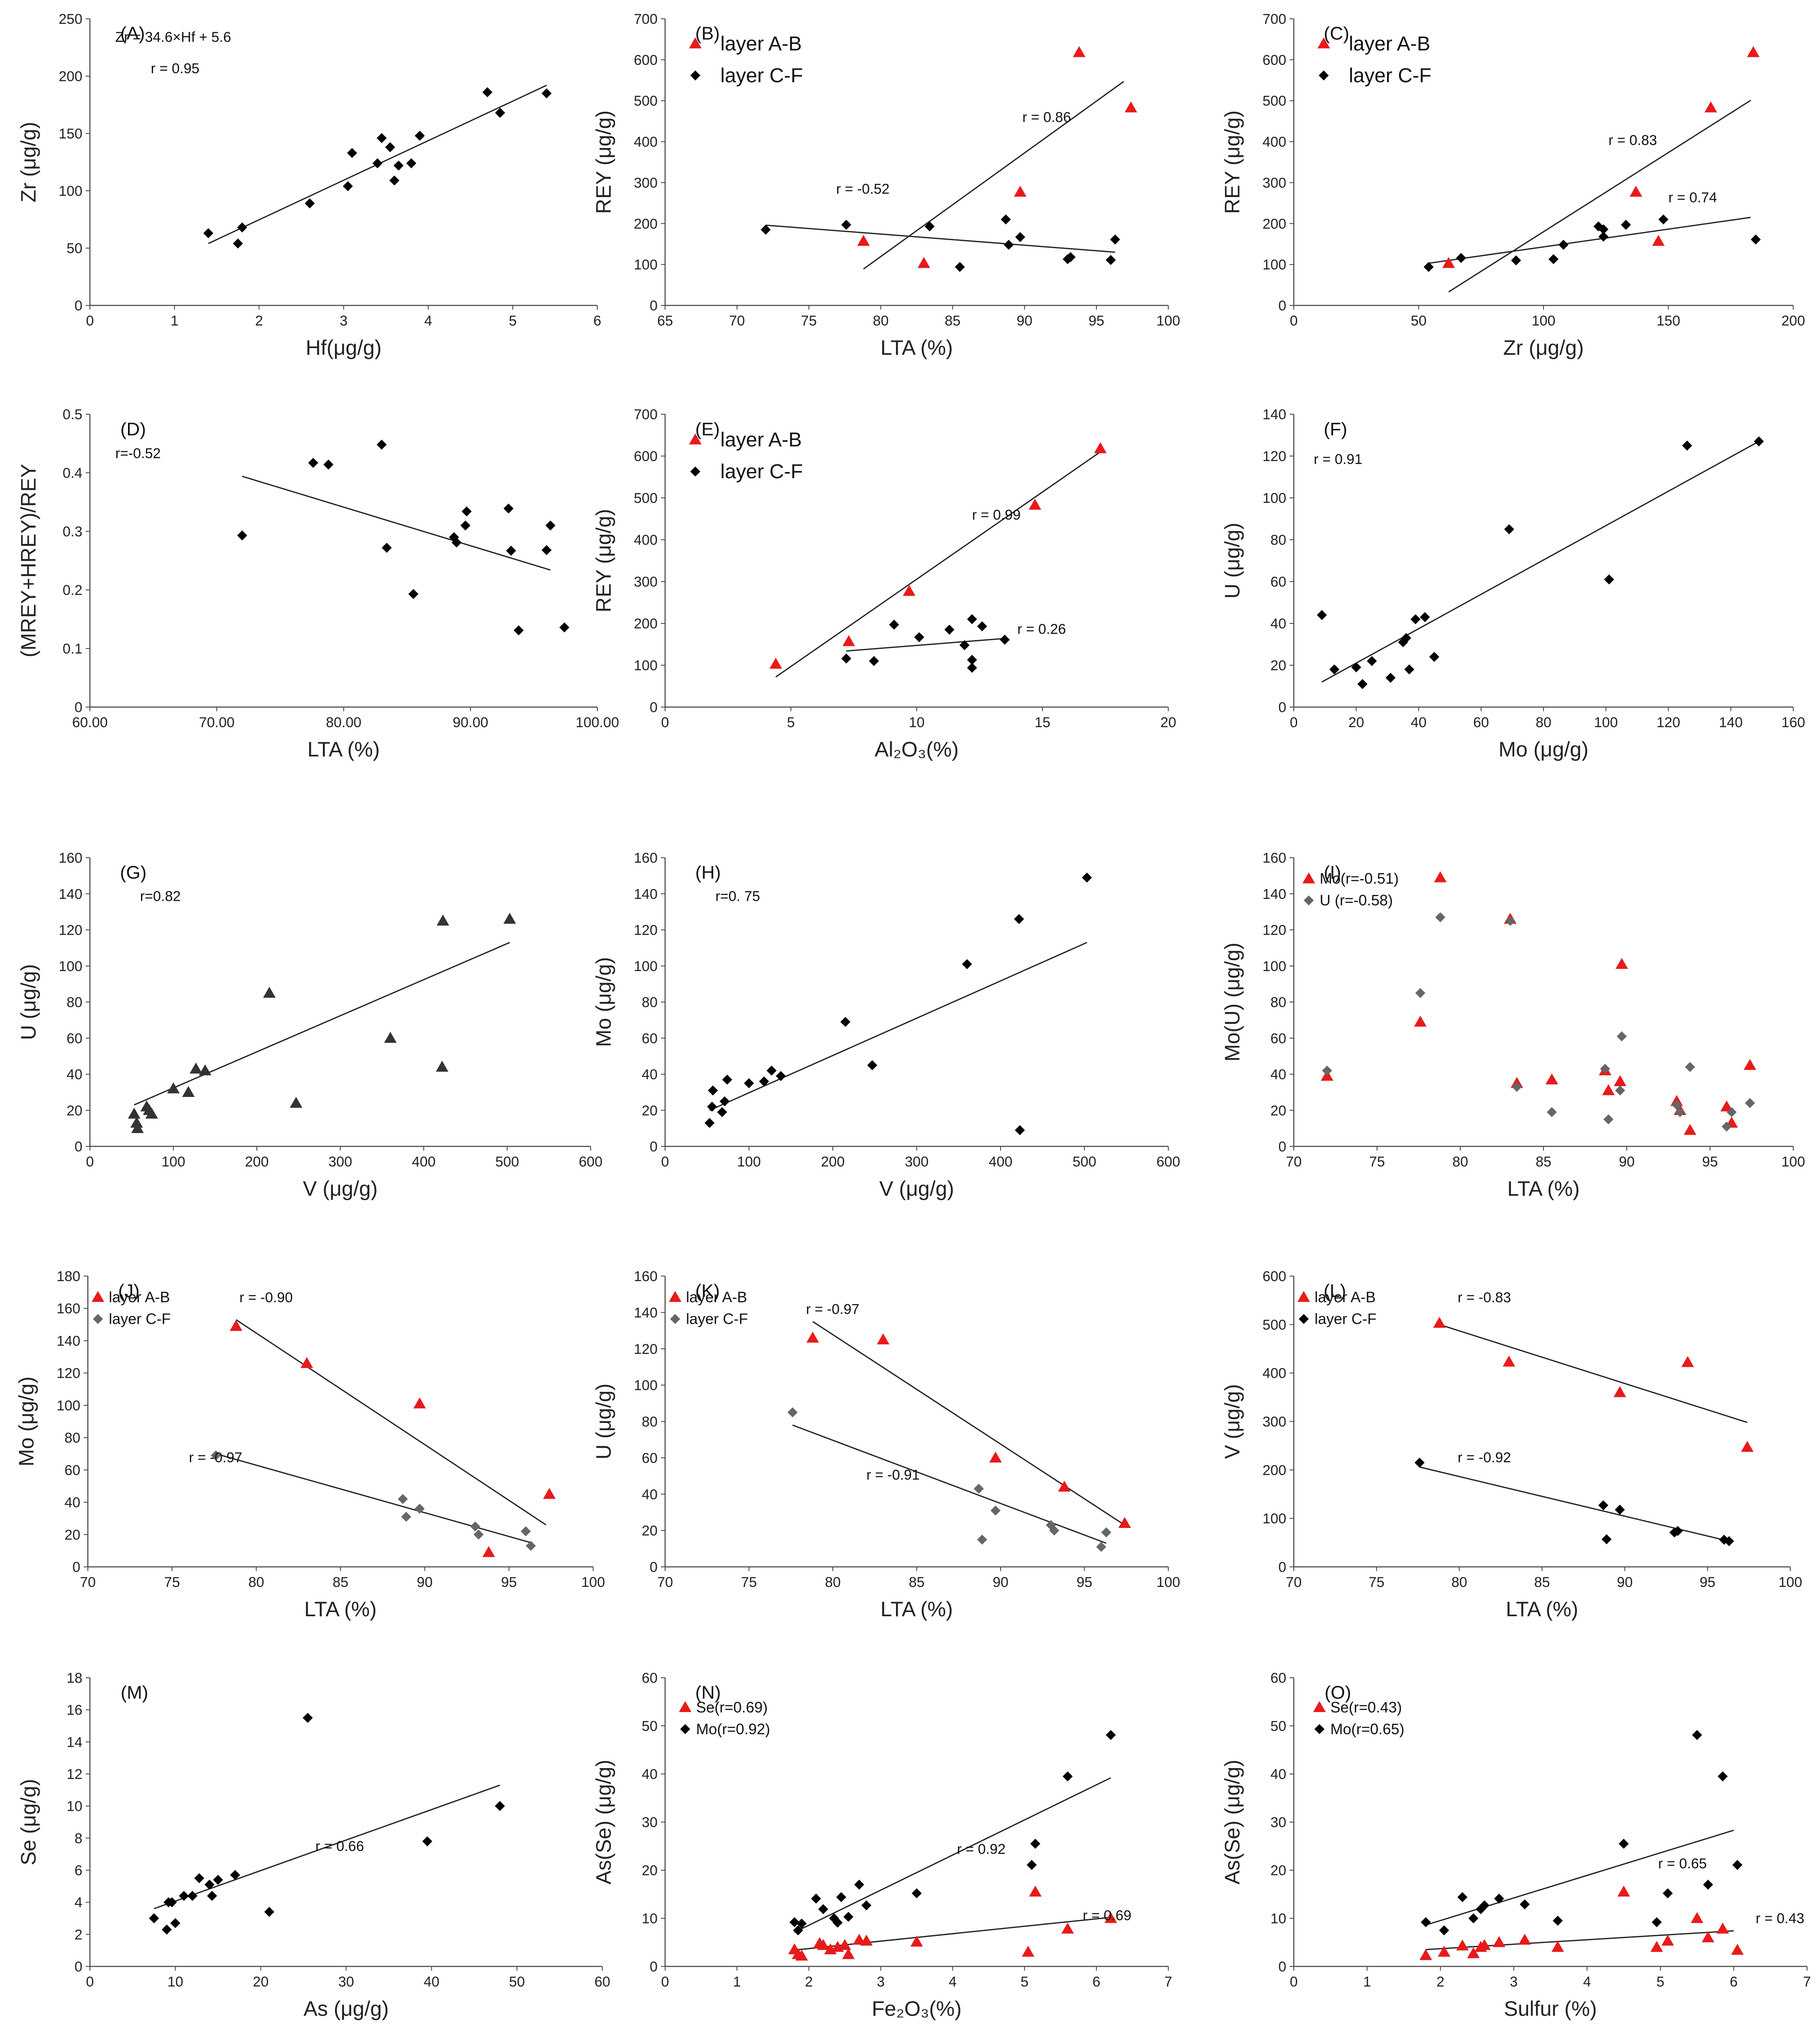 The image size is (1820, 2025). Describe the element at coordinates (1232, 162) in the screenshot. I see `y-axis-label: REY (μg/g)` at that location.